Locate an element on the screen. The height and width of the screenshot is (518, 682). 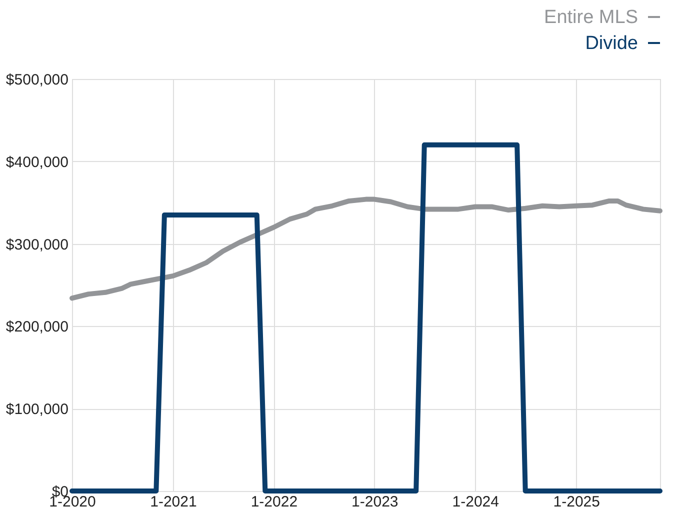
legend-label: Entire MLS is located at coordinates (591, 17).